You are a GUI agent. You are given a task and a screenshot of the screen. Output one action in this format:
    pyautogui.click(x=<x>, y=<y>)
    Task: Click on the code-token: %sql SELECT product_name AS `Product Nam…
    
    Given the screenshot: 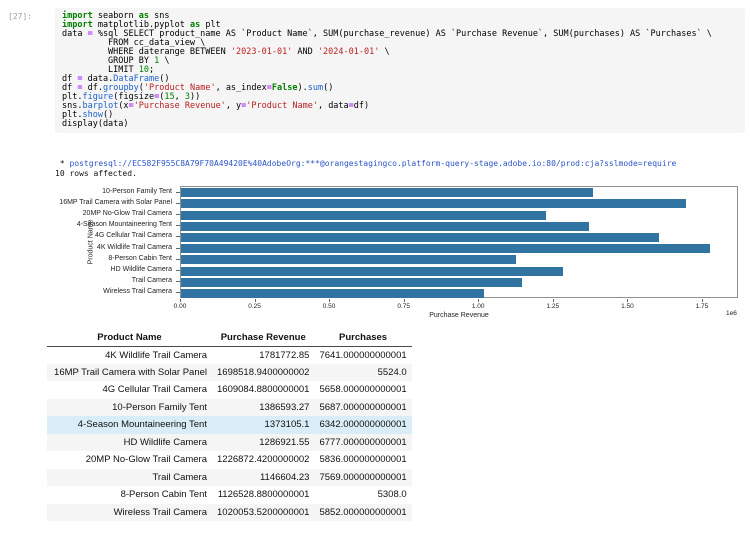 What is the action you would take?
    pyautogui.click(x=402, y=34)
    